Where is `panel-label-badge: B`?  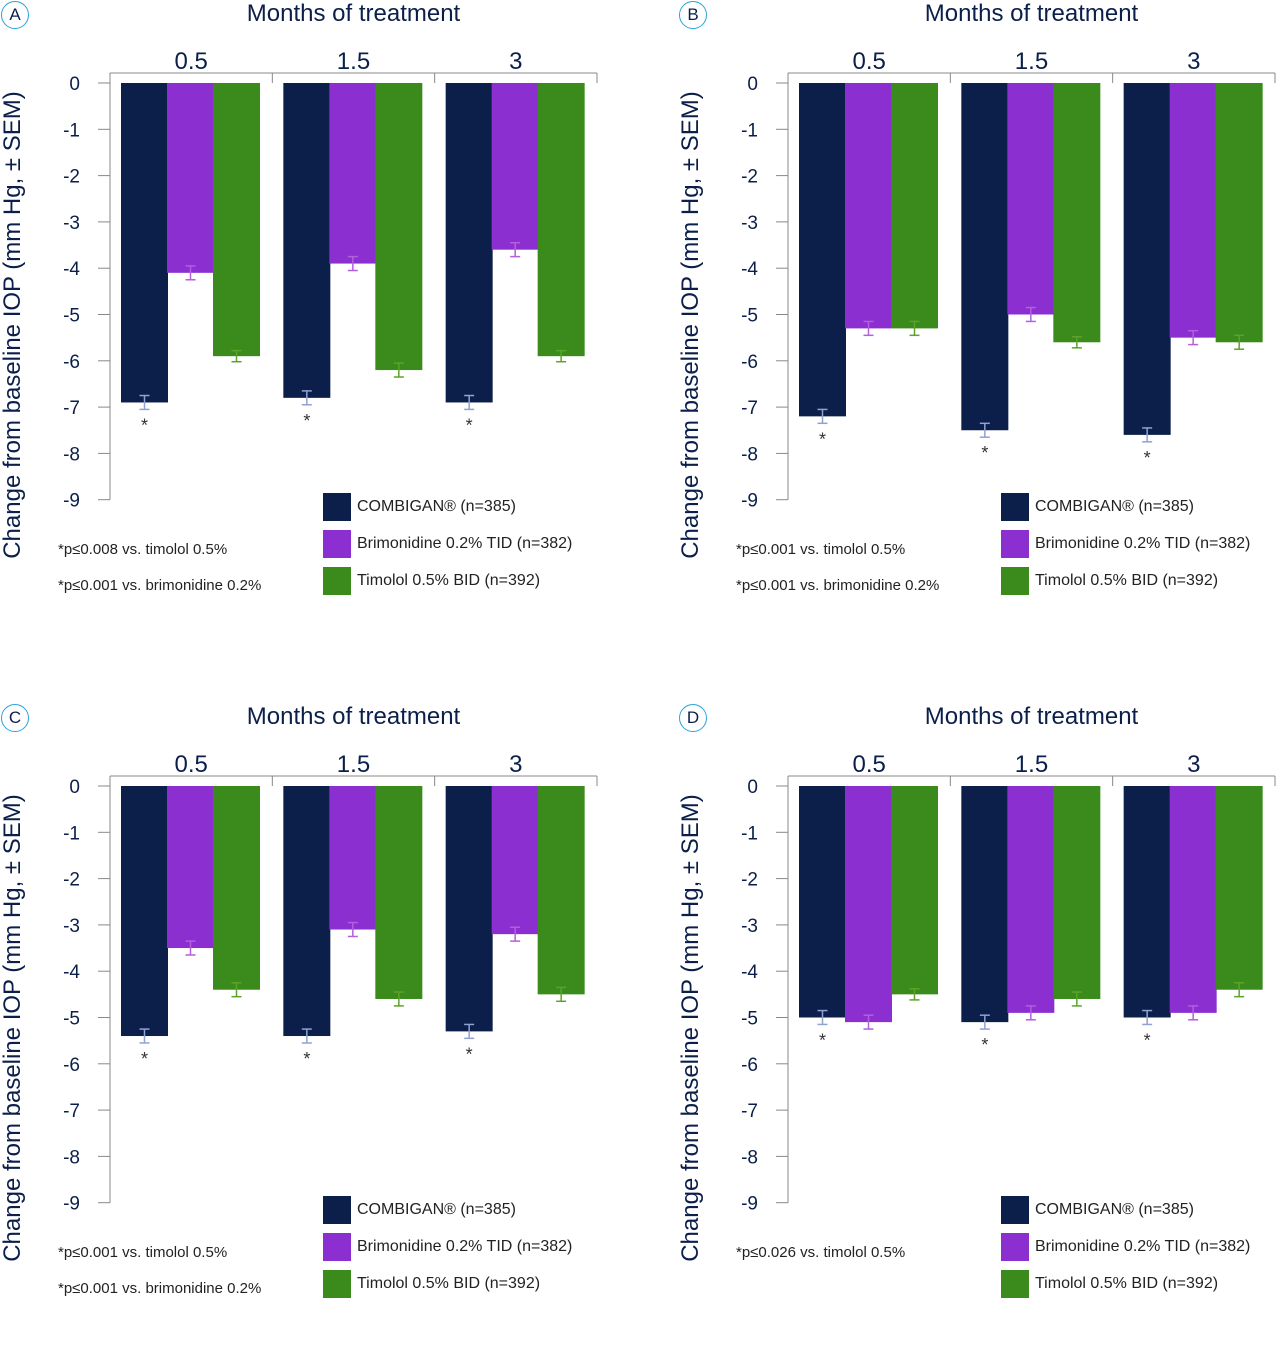
panel-label-badge: B is located at coordinates (693, 15).